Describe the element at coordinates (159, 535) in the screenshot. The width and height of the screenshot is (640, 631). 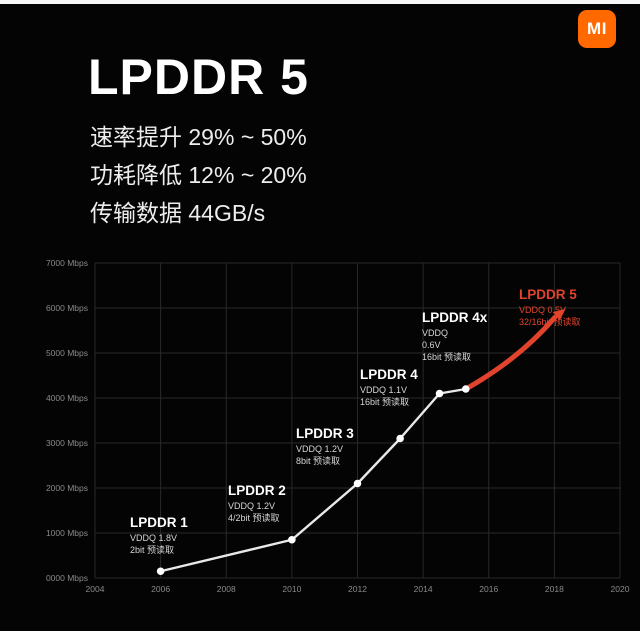
I see `annotation-lpddr-1: LPDDR 1 VDDQ 1.8V 2bit 预读取` at that location.